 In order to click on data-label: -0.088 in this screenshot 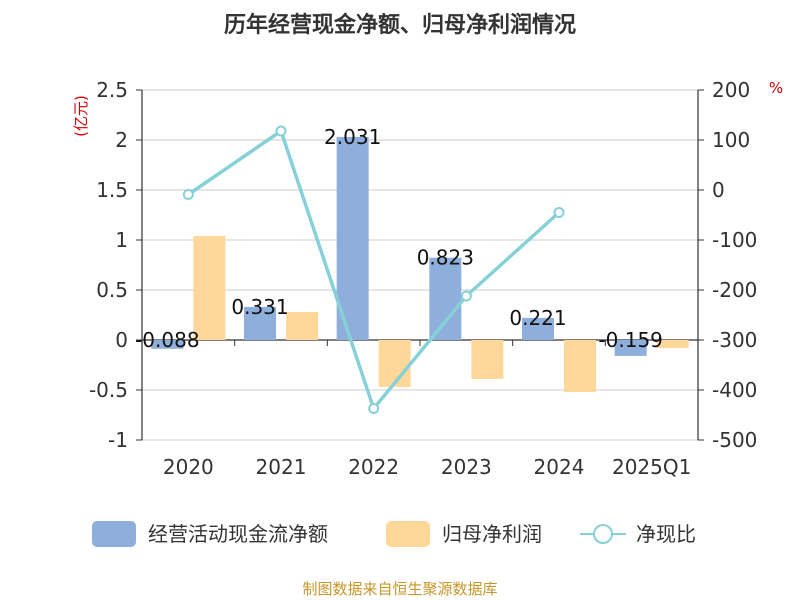, I will do `click(167, 340)`.